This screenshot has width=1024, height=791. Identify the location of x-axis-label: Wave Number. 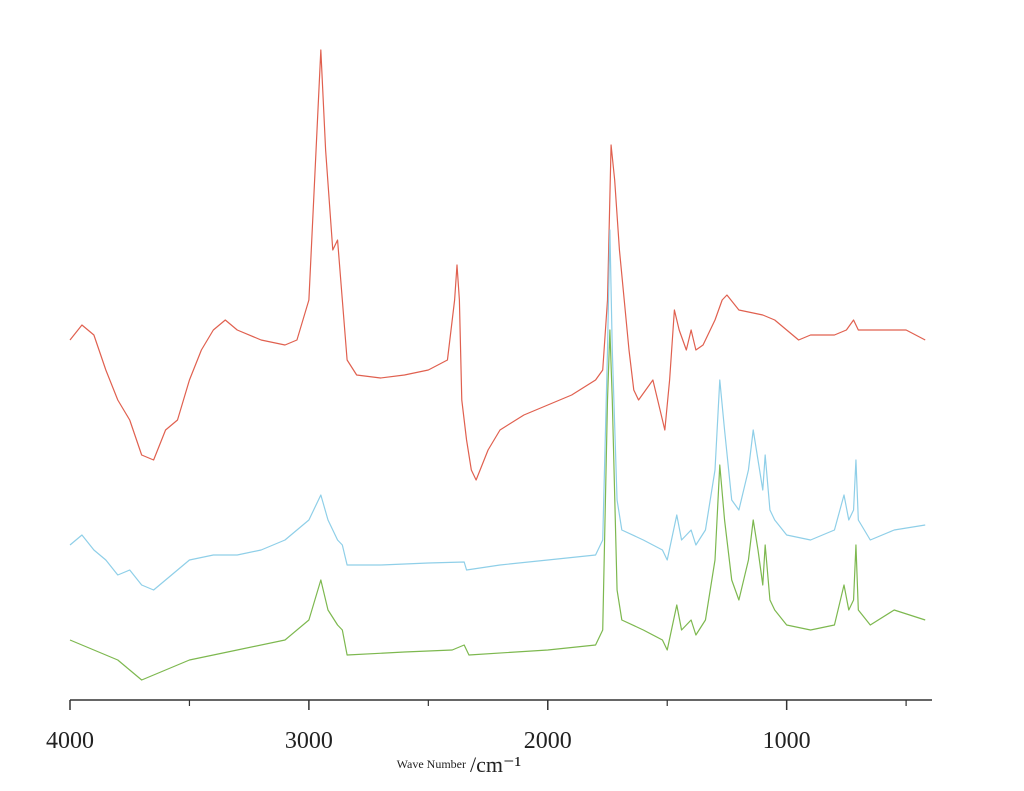
(431, 764).